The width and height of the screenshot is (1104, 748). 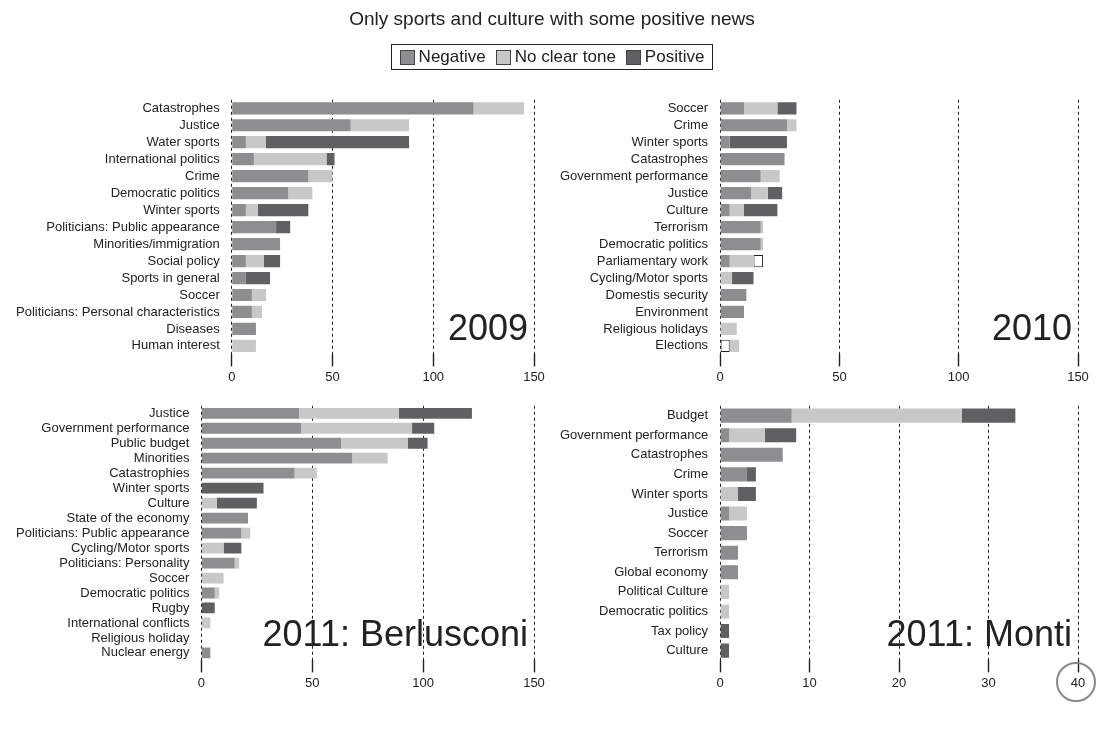 I want to click on y-tick-label: Minorities/immigration, so click(x=156, y=243).